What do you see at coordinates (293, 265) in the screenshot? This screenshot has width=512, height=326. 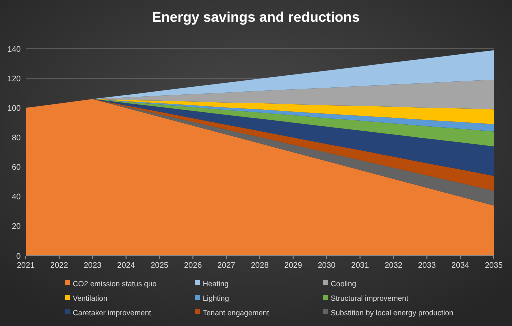 I see `x-tick-label: 2029` at bounding box center [293, 265].